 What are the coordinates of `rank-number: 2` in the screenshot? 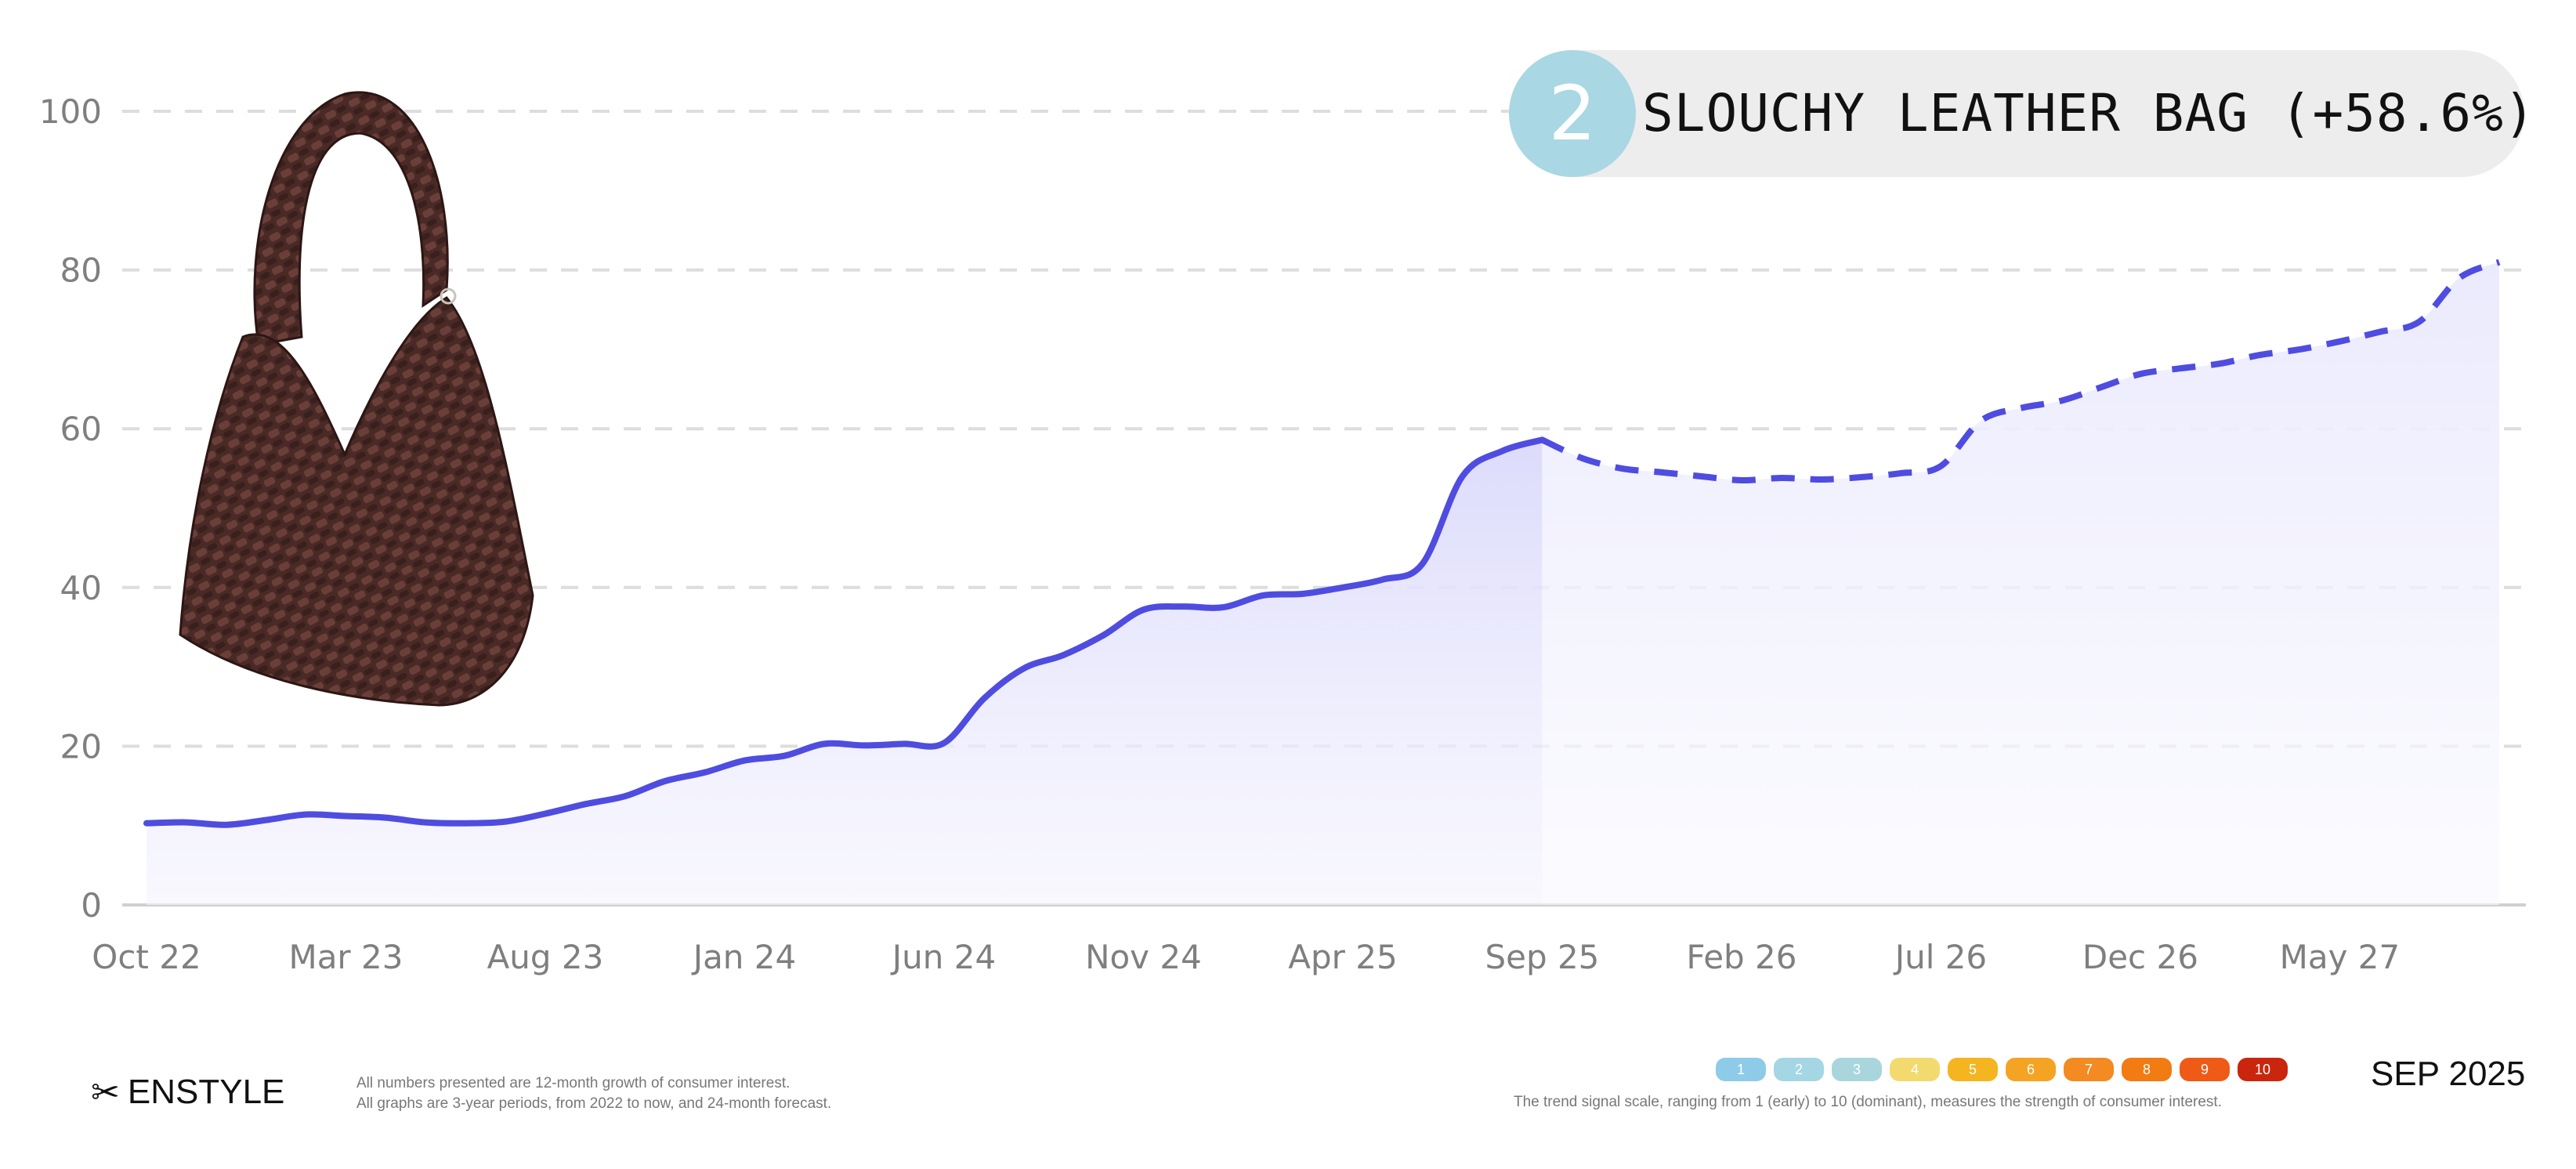 It's located at (1572, 114).